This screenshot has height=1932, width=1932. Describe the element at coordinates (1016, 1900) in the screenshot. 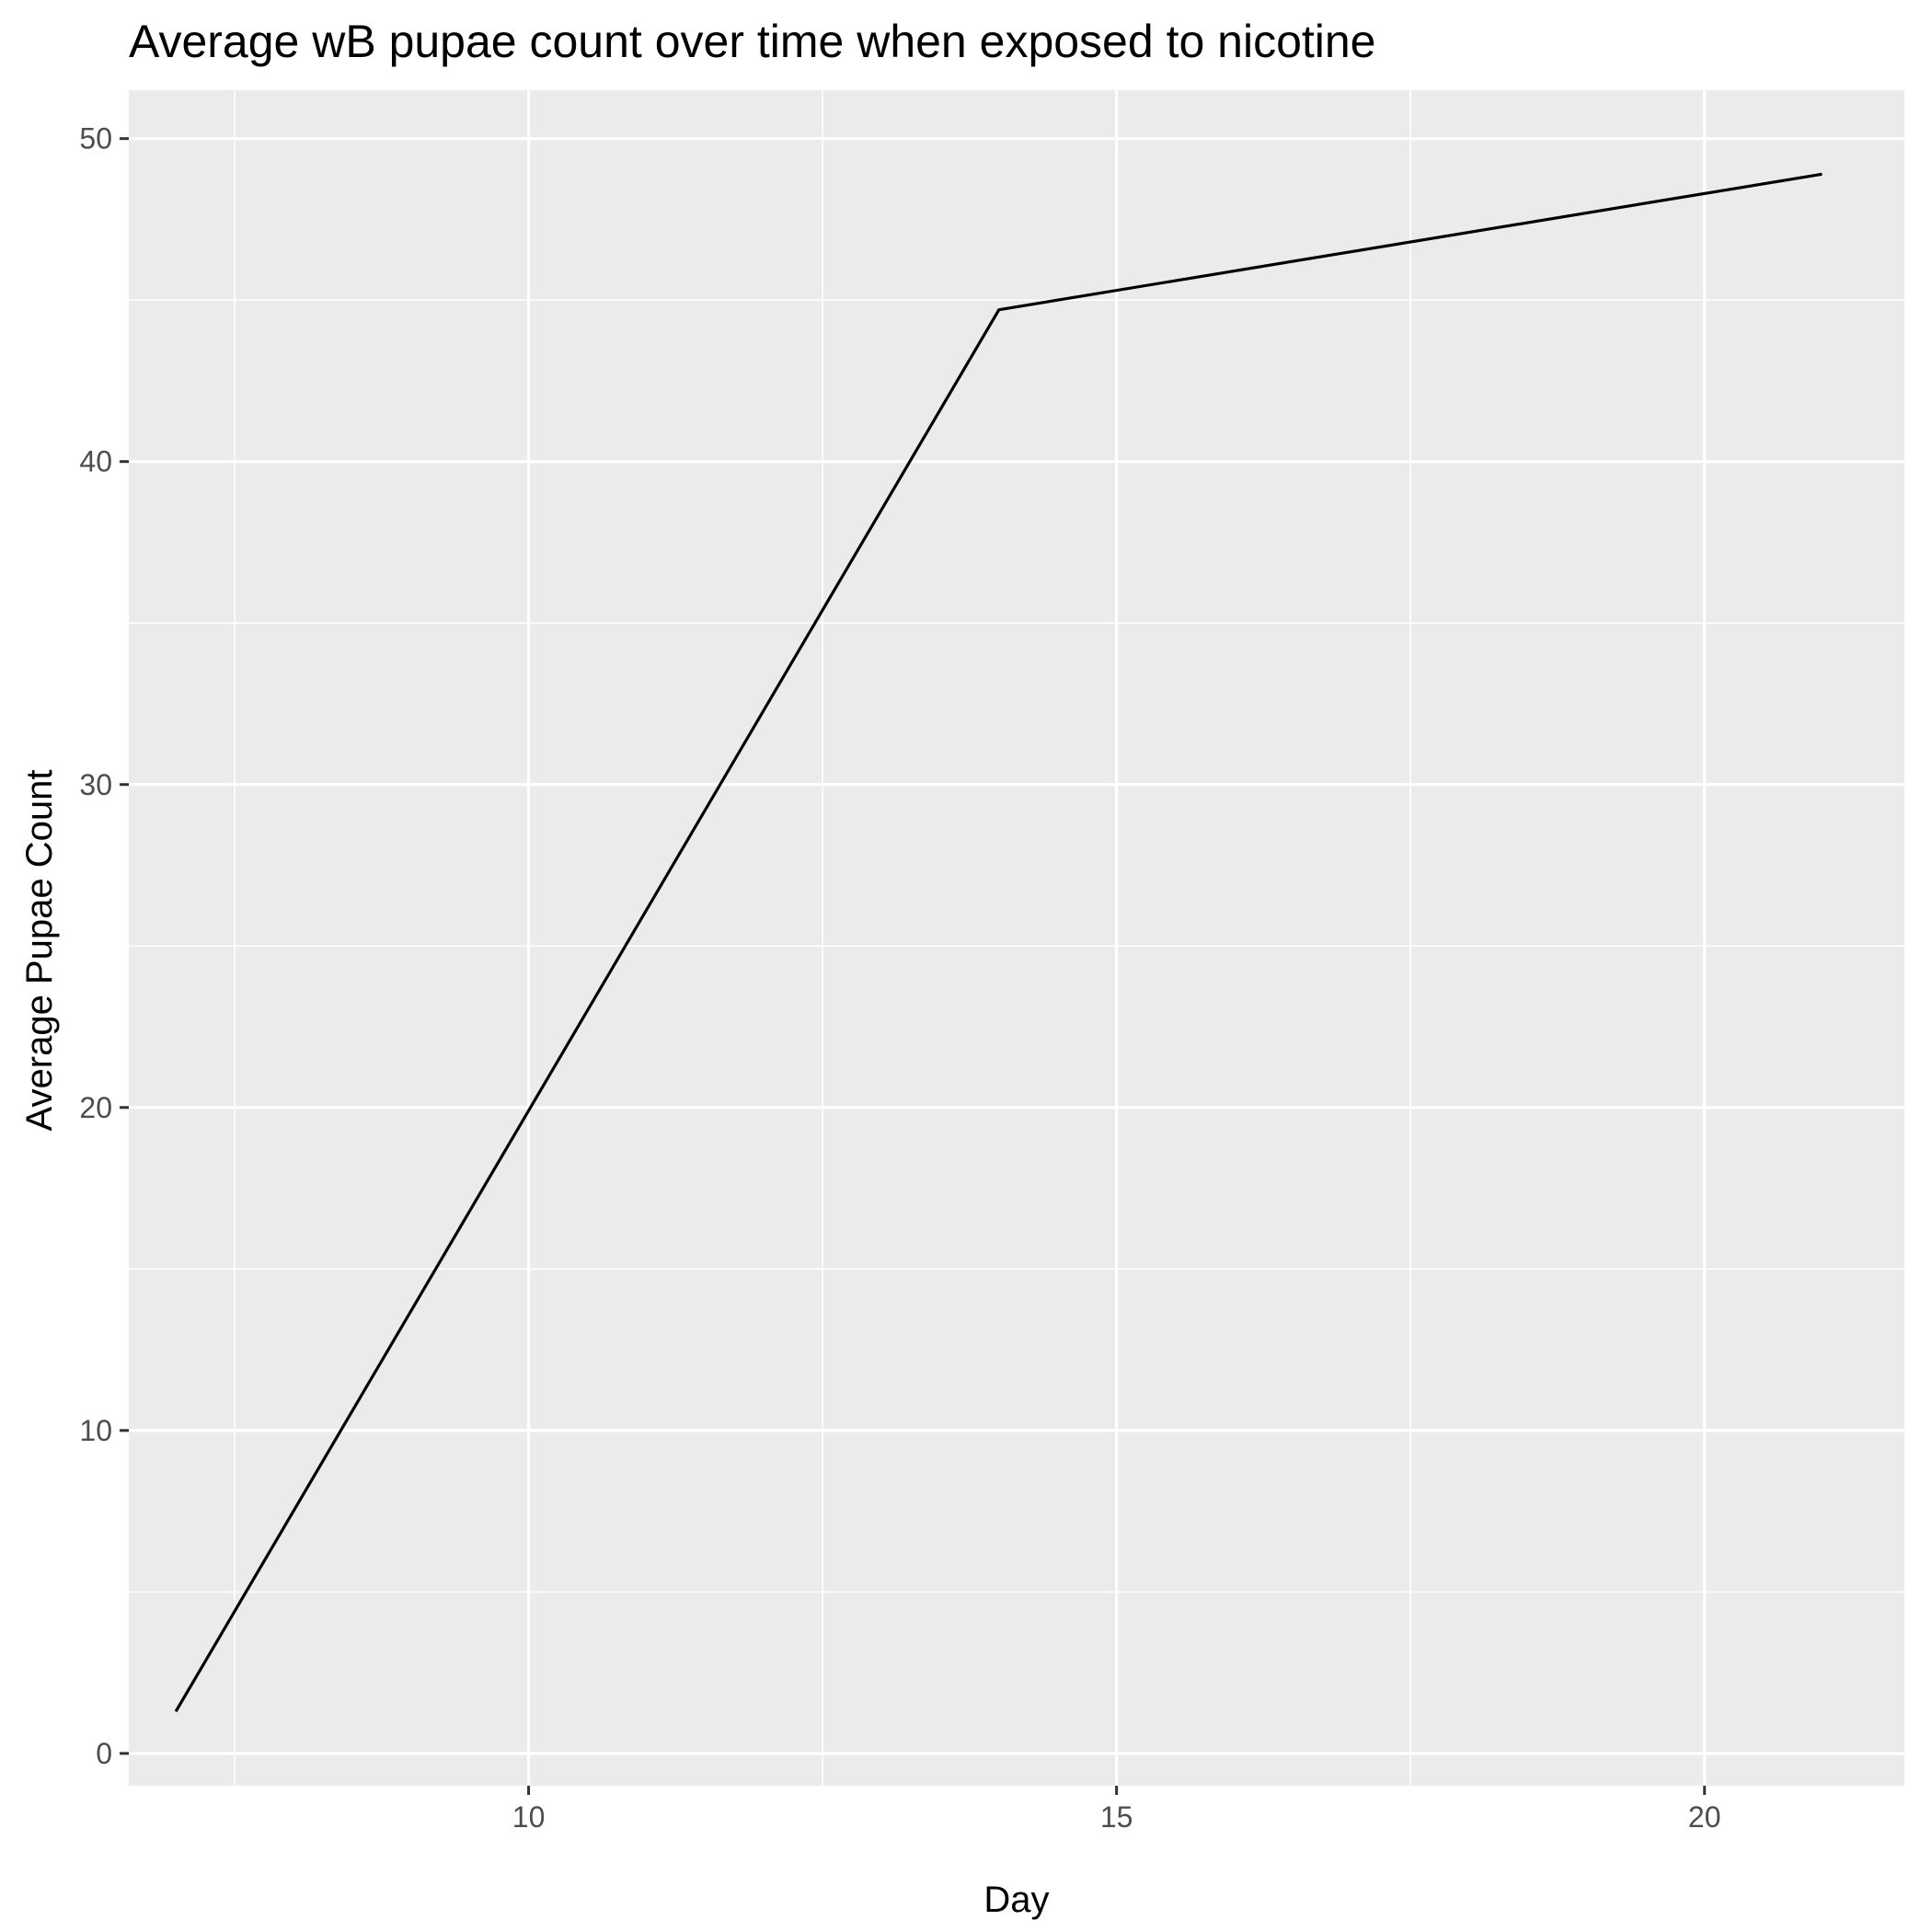

I see `x-axis-title: Day` at that location.